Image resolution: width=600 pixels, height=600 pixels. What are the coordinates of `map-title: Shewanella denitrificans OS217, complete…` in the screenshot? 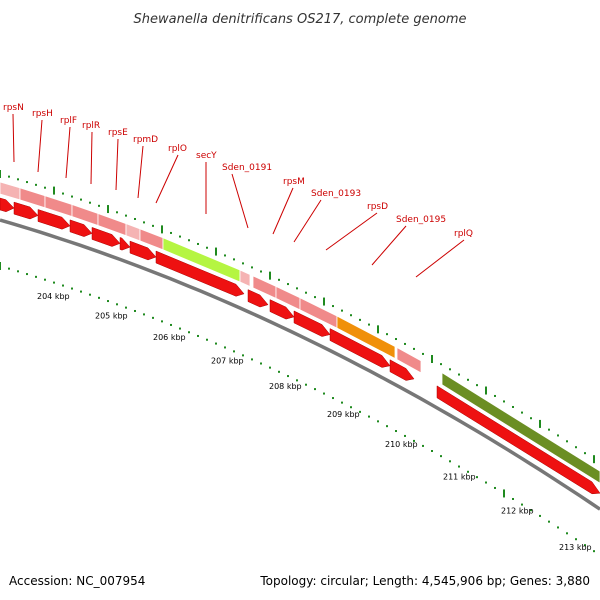 It's located at (300, 19).